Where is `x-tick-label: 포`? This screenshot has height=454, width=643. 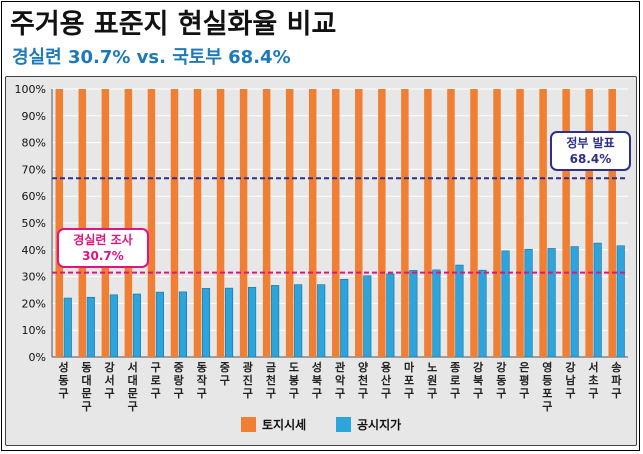 x-tick-label: 포 is located at coordinates (547, 393).